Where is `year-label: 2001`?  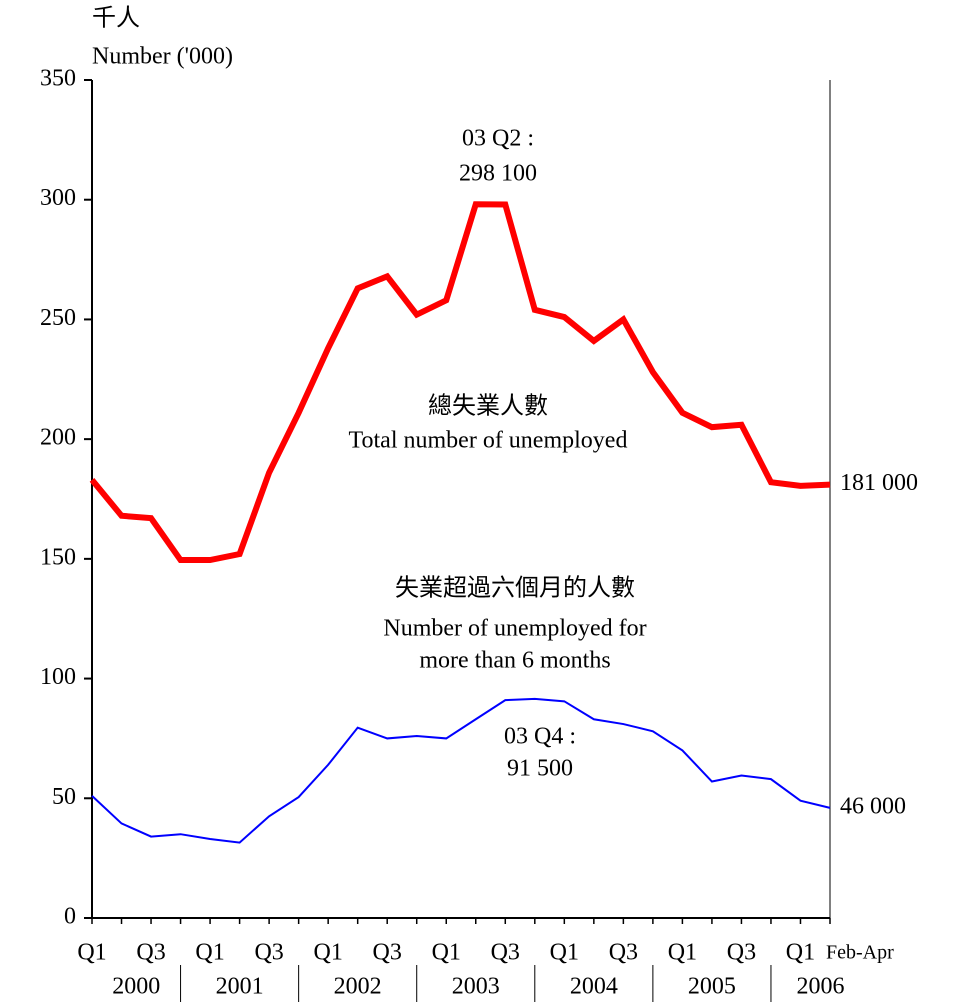
year-label: 2001 is located at coordinates (240, 987).